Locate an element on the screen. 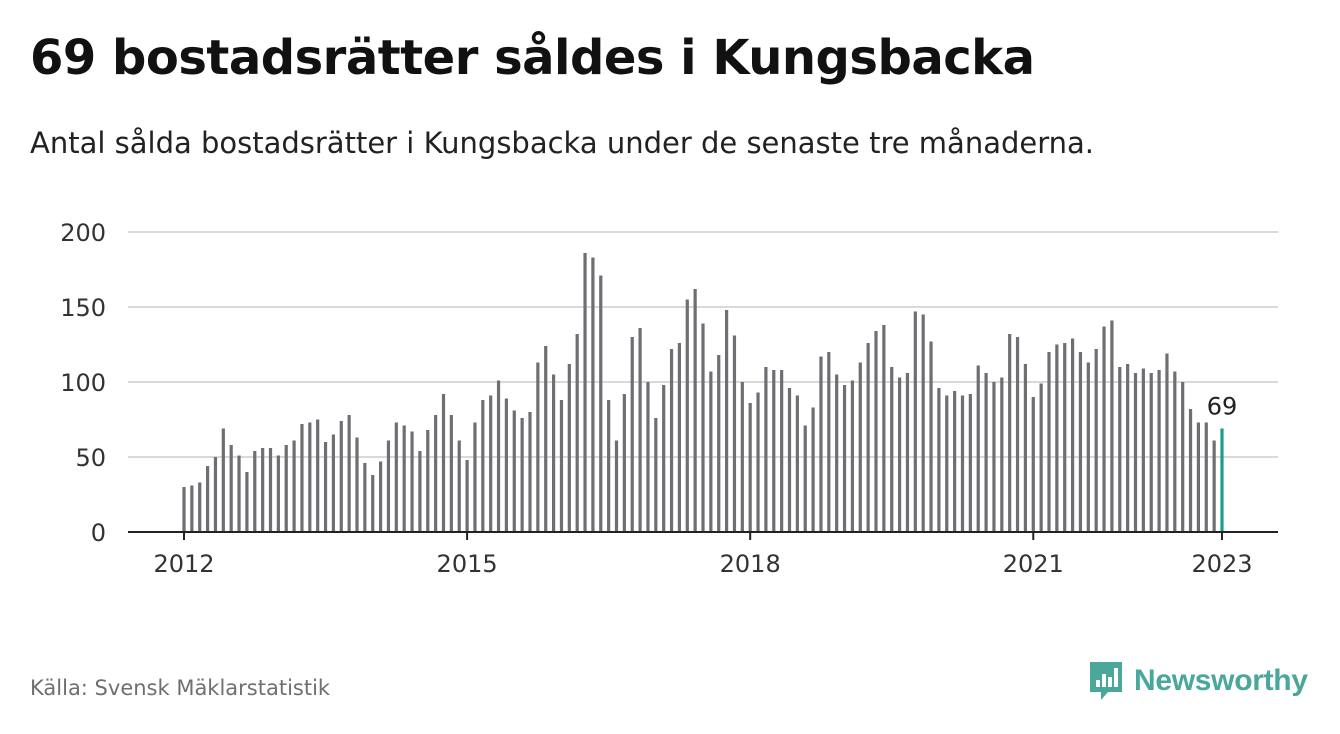  y-tick-label: 150 is located at coordinates (83, 308).